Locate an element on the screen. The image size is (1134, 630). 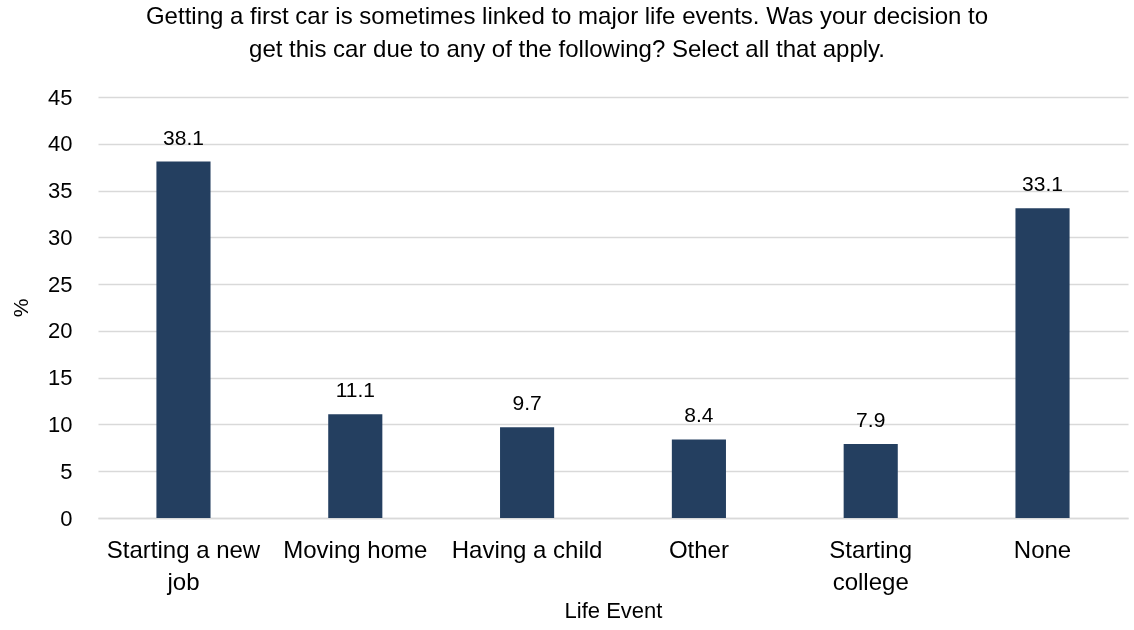
y-tick-label: 0 is located at coordinates (66, 518).